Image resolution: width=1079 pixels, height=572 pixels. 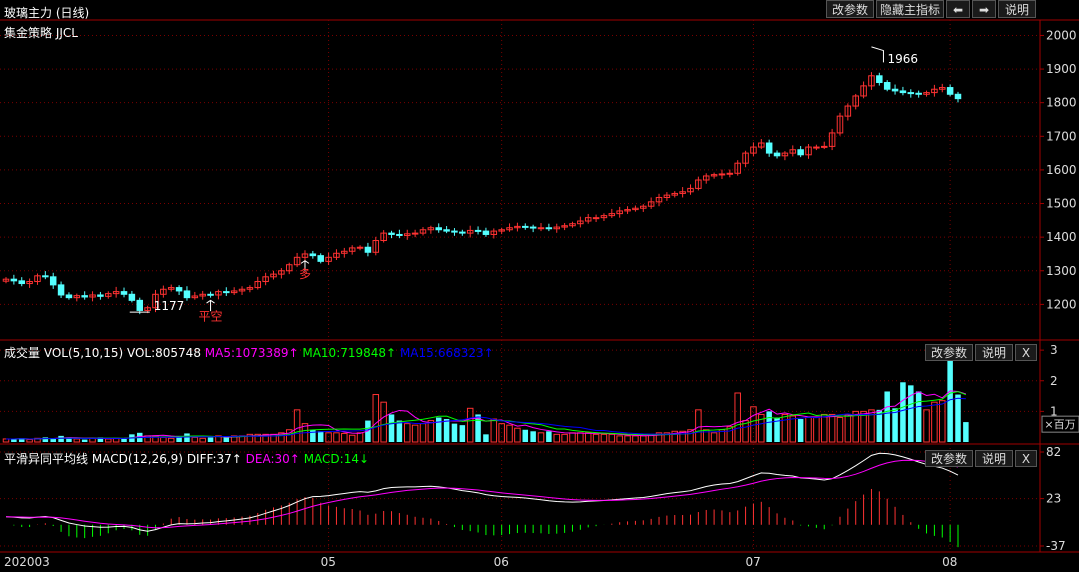 I want to click on help-button: 说明, so click(x=1017, y=9).